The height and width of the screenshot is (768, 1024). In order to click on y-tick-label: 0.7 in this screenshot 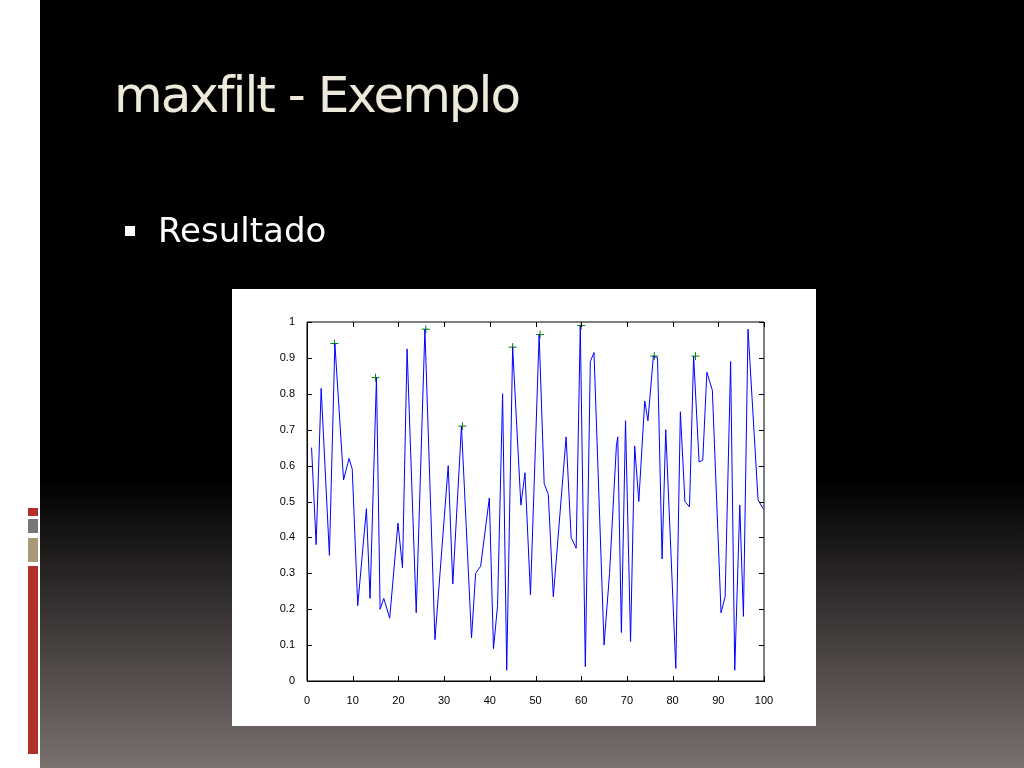, I will do `click(287, 428)`.